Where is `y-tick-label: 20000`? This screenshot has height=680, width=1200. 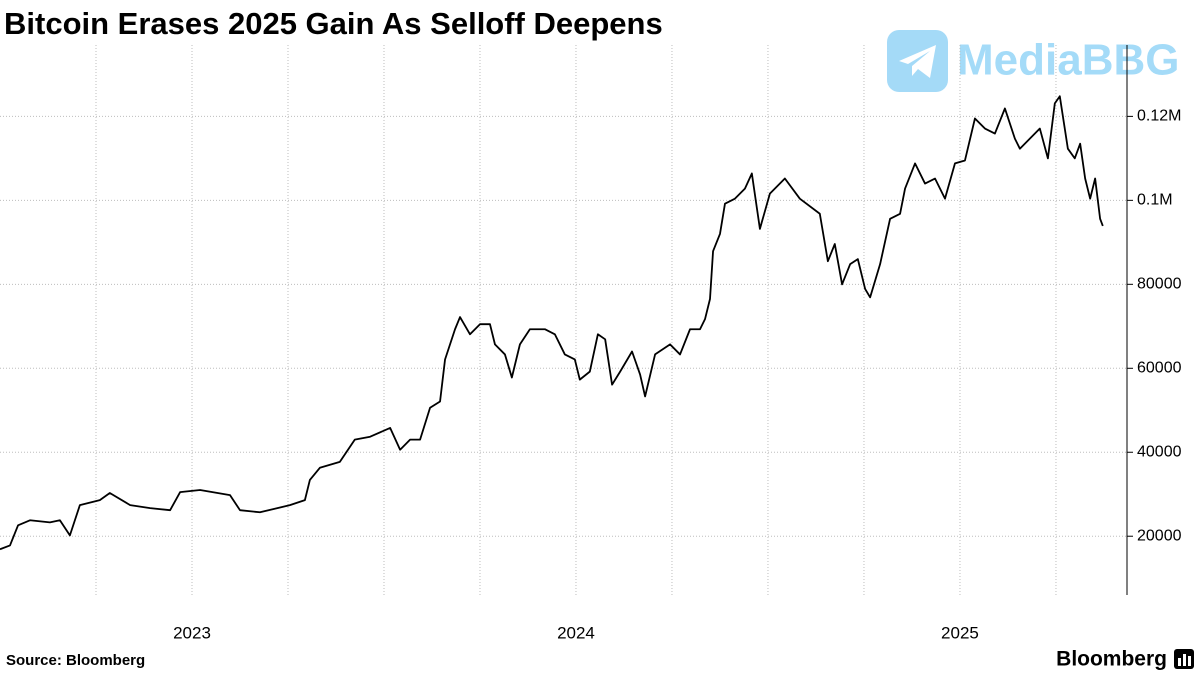 y-tick-label: 20000 is located at coordinates (1159, 535).